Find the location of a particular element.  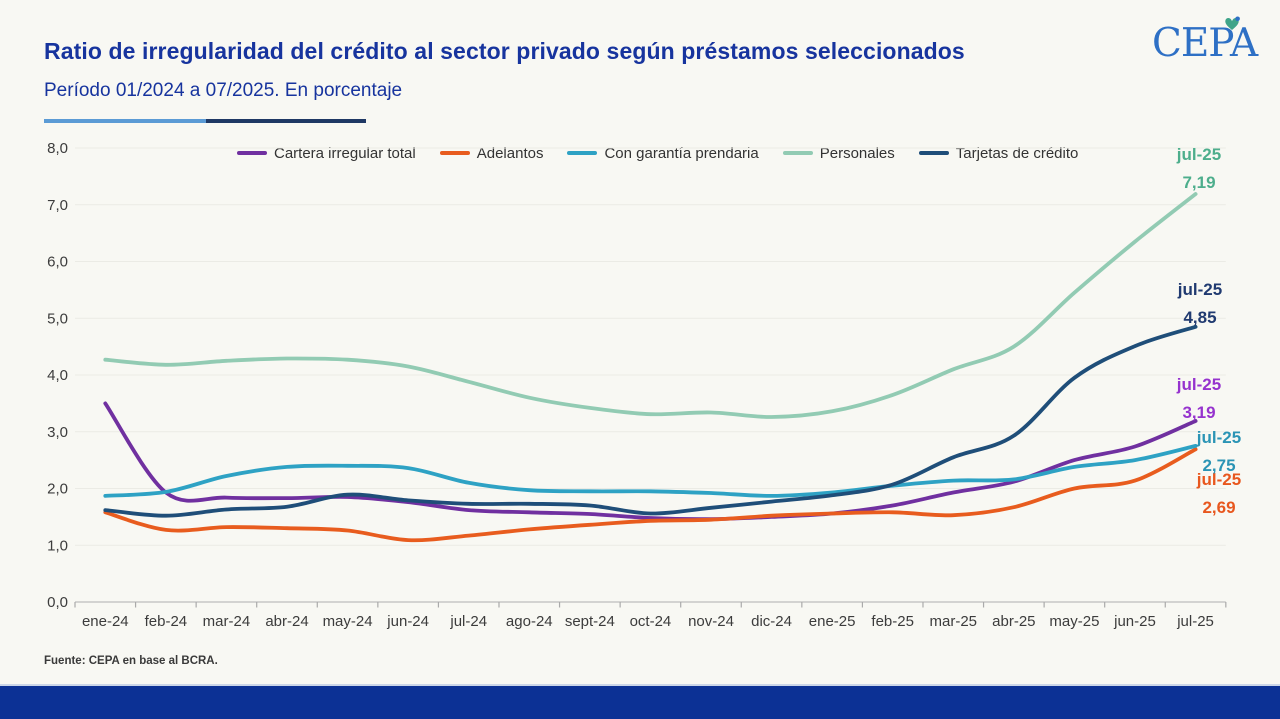

legend-item: Tarjetas de crédito is located at coordinates (998, 153).